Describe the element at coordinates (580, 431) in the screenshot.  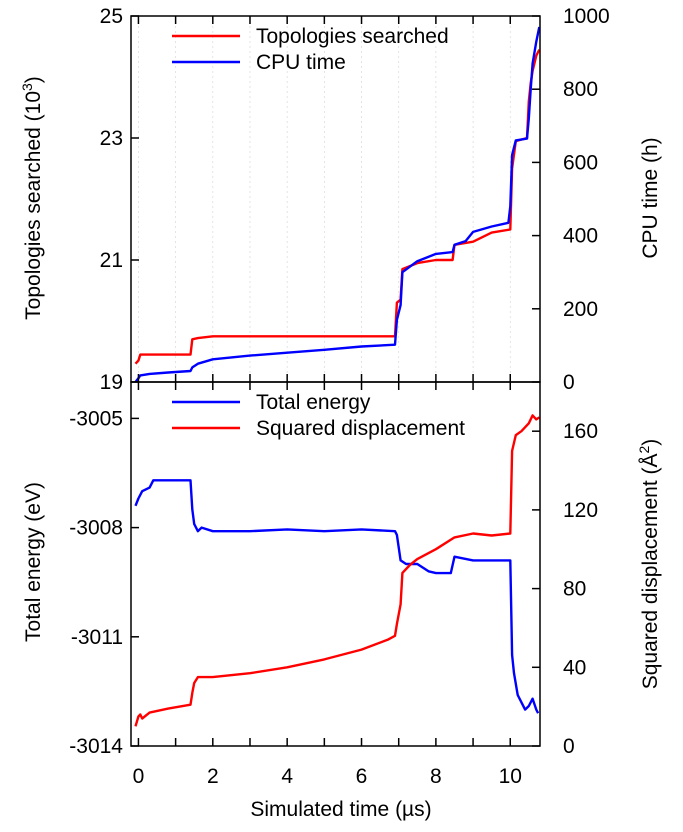
I see `bottom-right-tick-label: 160` at that location.